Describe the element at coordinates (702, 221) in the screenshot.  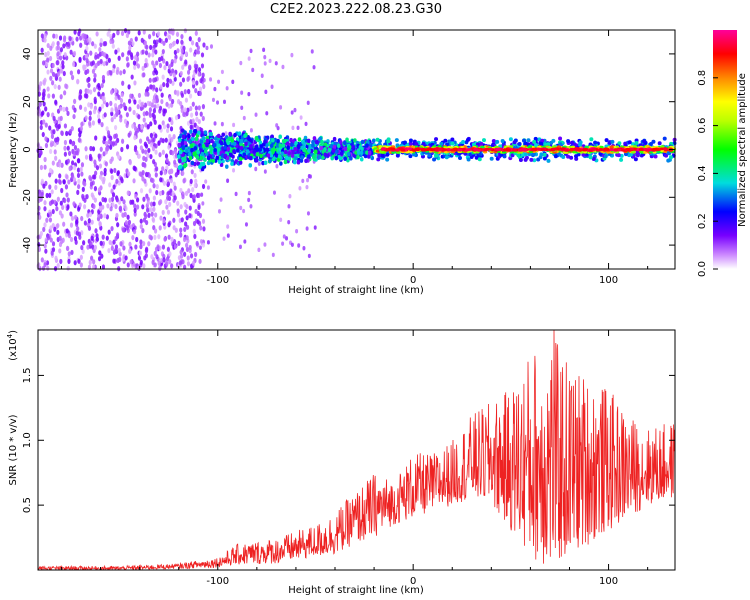
I see `colorbar-tick-label: 0.2` at that location.